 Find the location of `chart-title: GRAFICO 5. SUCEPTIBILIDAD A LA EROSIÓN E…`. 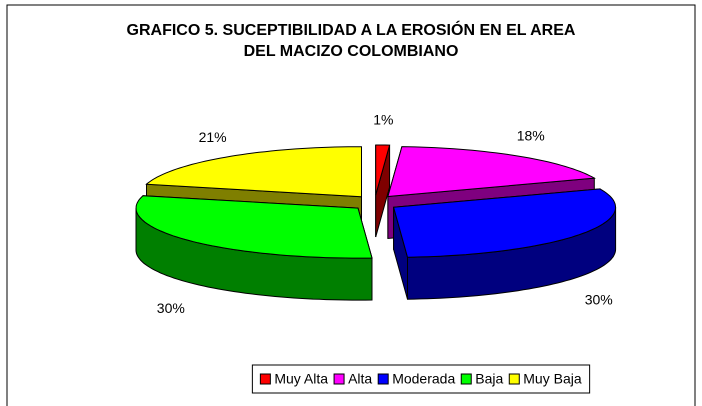

chart-title: GRAFICO 5. SUCEPTIBILIDAD A LA EROSIÓN E… is located at coordinates (351, 41).